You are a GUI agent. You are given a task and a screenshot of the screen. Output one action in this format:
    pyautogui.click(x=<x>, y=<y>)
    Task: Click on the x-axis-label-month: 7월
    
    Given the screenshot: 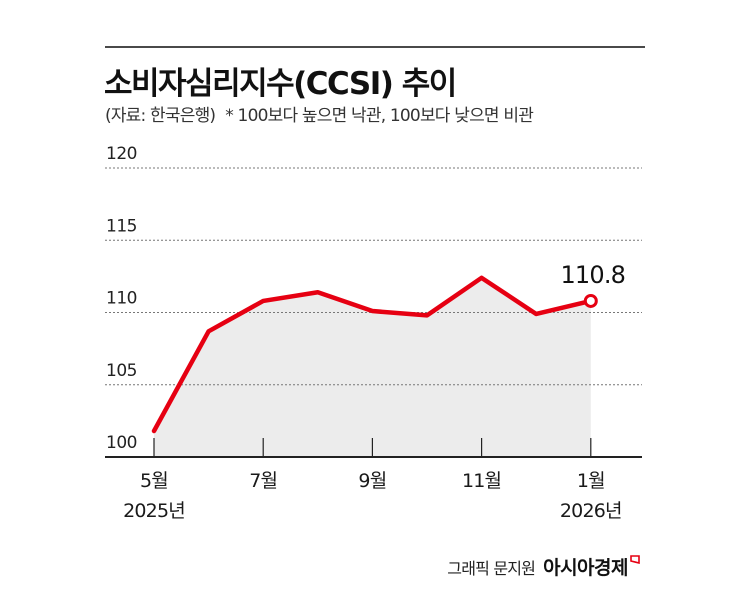 What is the action you would take?
    pyautogui.click(x=263, y=481)
    